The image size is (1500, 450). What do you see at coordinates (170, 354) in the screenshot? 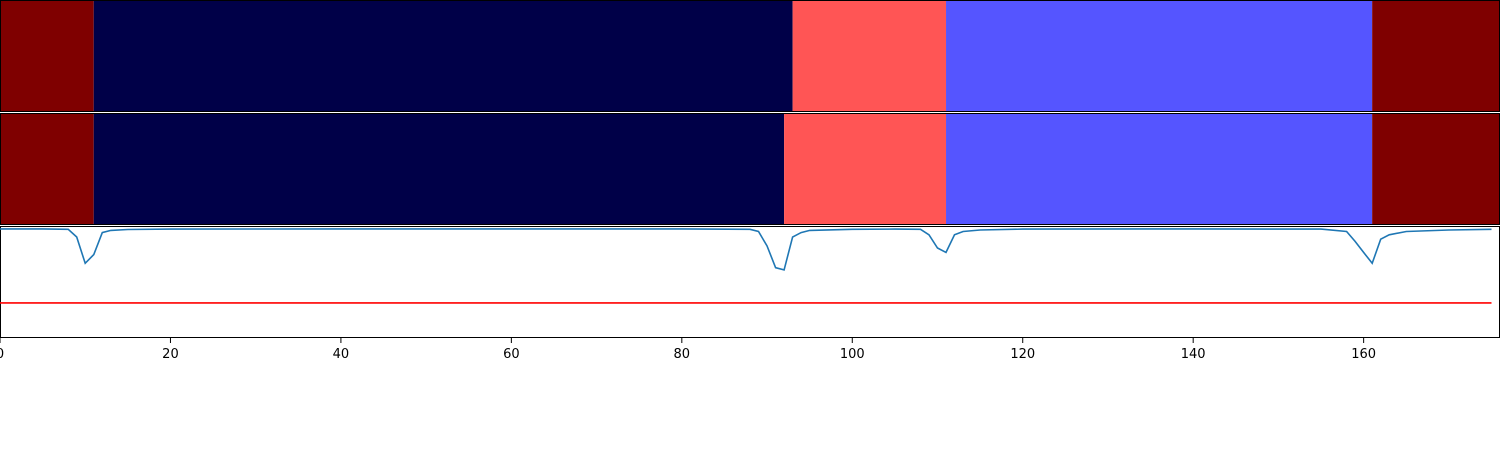
I see `x-tick-label: 20` at bounding box center [170, 354].